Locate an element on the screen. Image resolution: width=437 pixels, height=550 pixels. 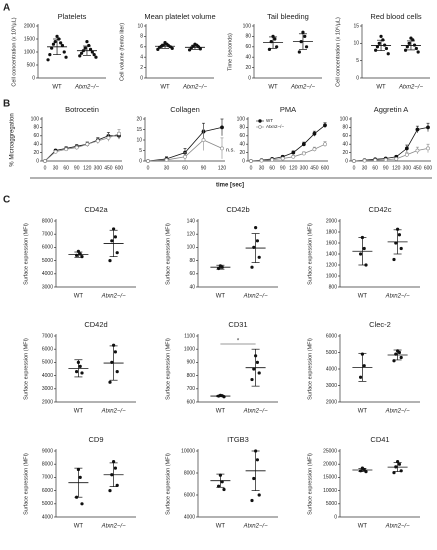
y-axis-label: Cell concentration (x 10³/µL) is located at coordinates (14, 51).